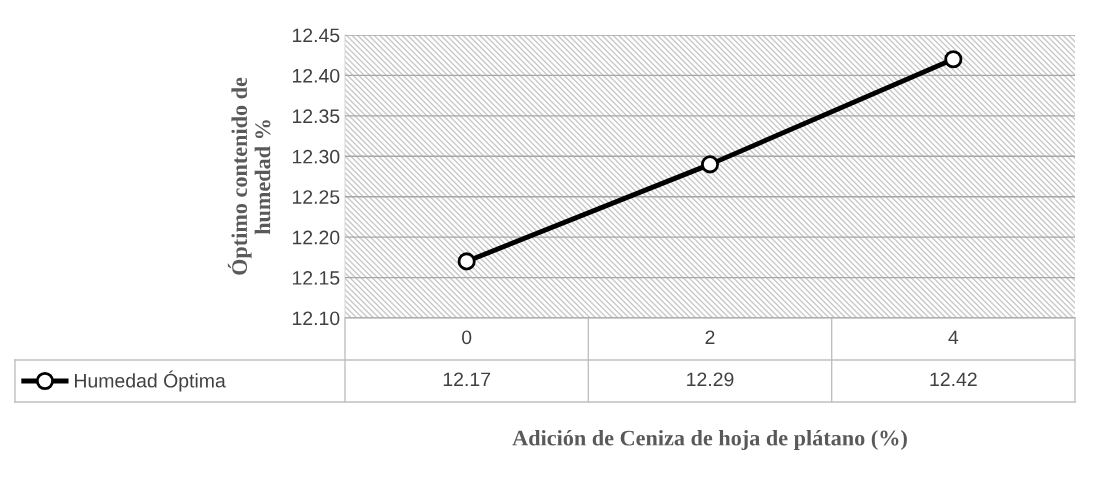 Image resolution: width=1100 pixels, height=477 pixels. Describe the element at coordinates (710, 337) in the screenshot. I see `x-tick-label: 2` at that location.